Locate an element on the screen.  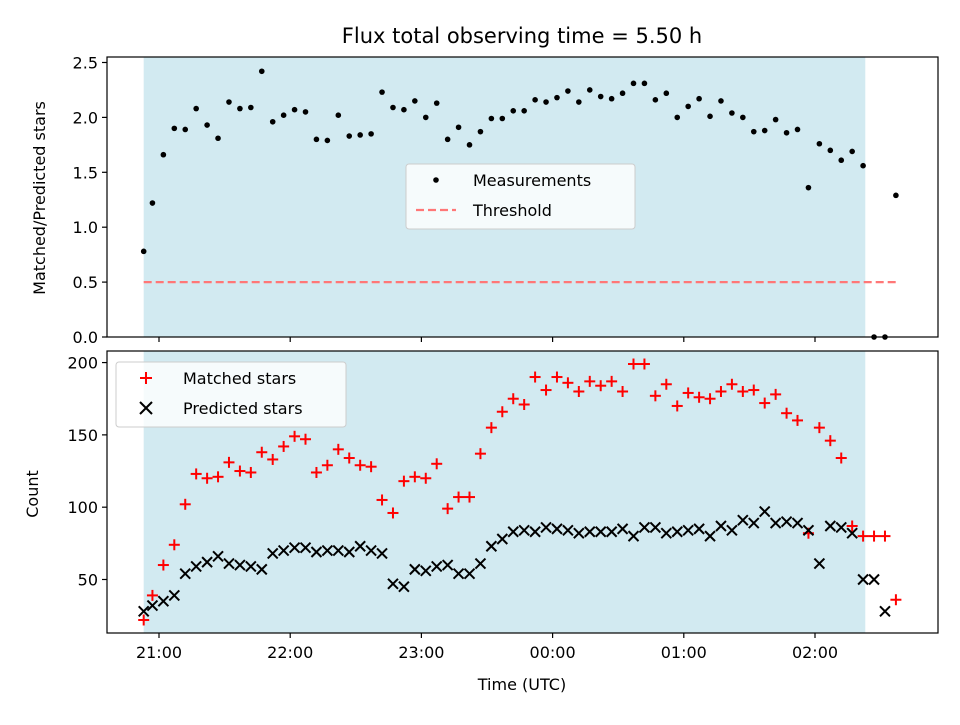
x-tick-label: 21:00 is located at coordinates (159, 652).